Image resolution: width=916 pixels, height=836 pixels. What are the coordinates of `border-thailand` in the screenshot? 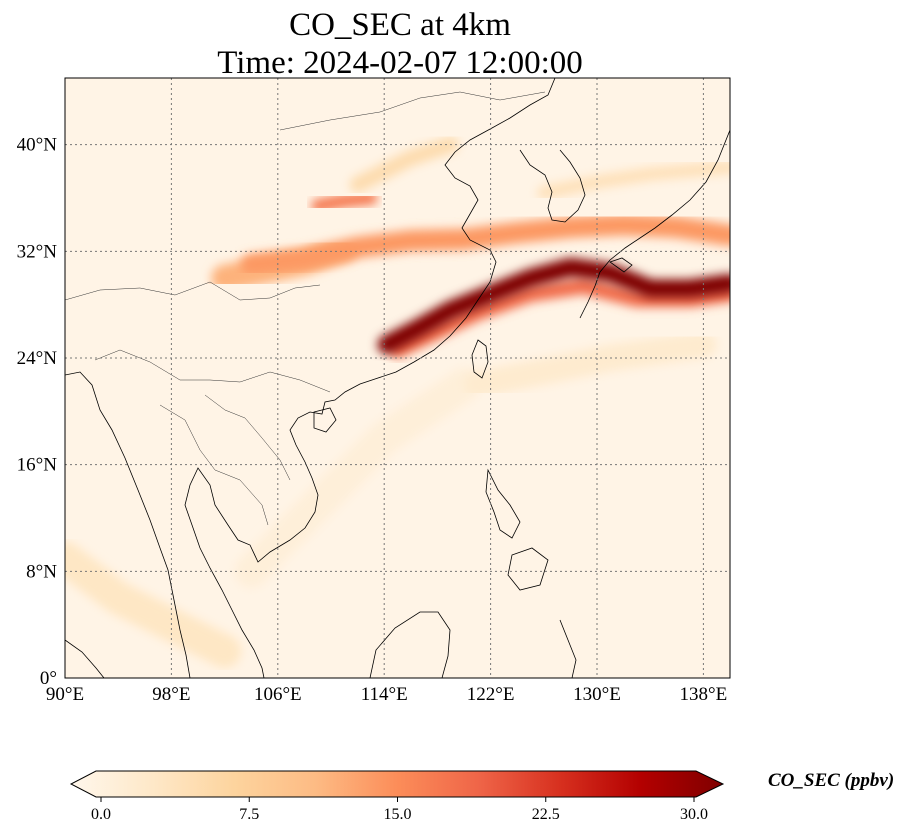 It's located at (214, 465).